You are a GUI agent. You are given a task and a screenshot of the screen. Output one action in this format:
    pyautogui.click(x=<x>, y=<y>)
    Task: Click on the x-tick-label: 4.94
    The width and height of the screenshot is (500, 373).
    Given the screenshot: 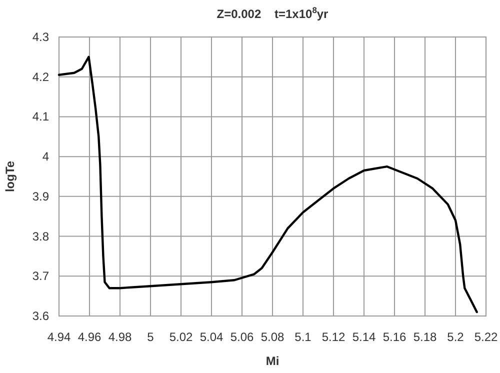 What is the action you would take?
    pyautogui.click(x=59, y=337)
    